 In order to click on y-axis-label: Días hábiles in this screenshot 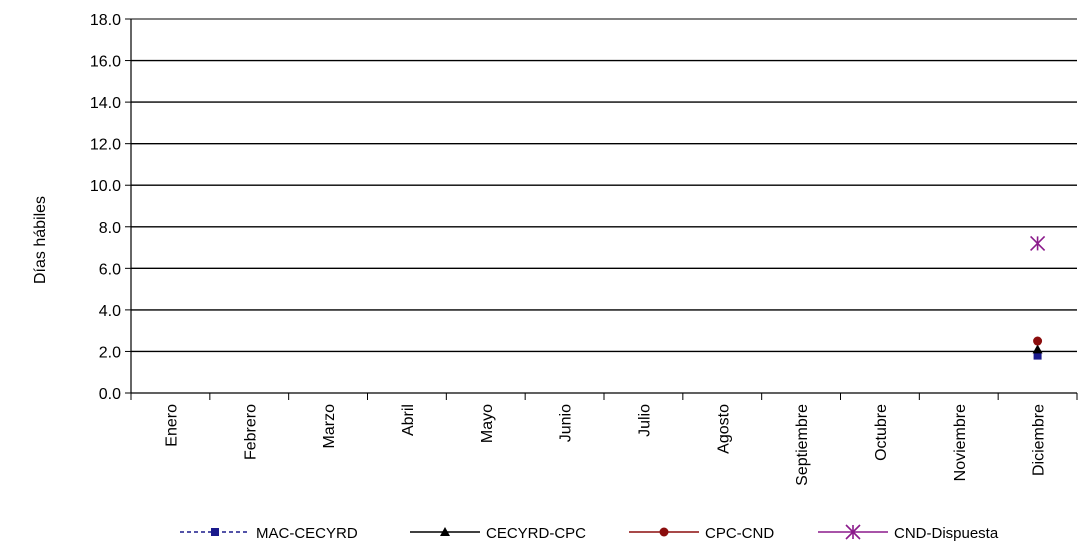, I will do `click(40, 240)`.